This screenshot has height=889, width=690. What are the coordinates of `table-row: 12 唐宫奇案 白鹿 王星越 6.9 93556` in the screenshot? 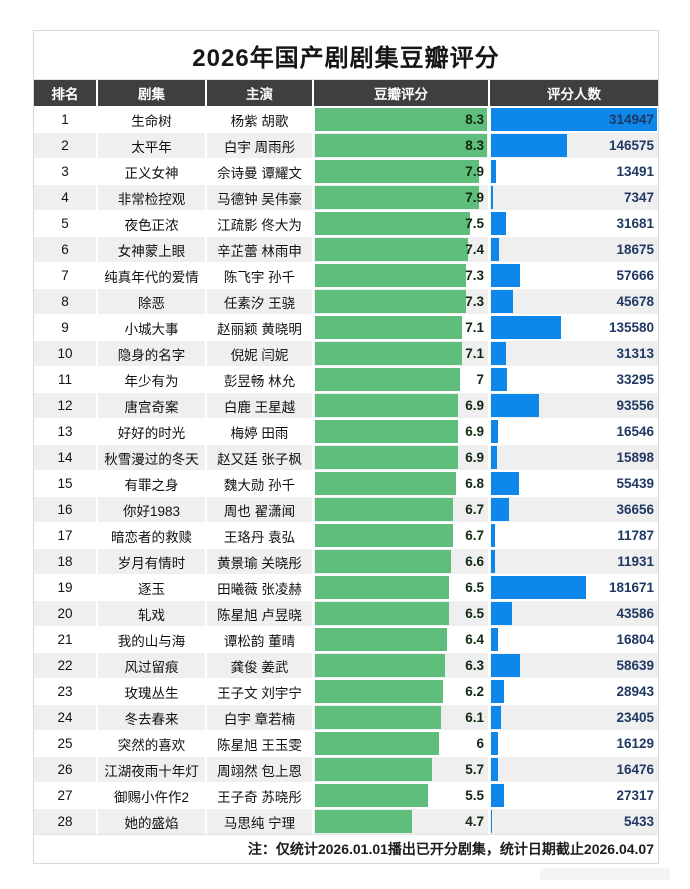 It's located at (346, 405).